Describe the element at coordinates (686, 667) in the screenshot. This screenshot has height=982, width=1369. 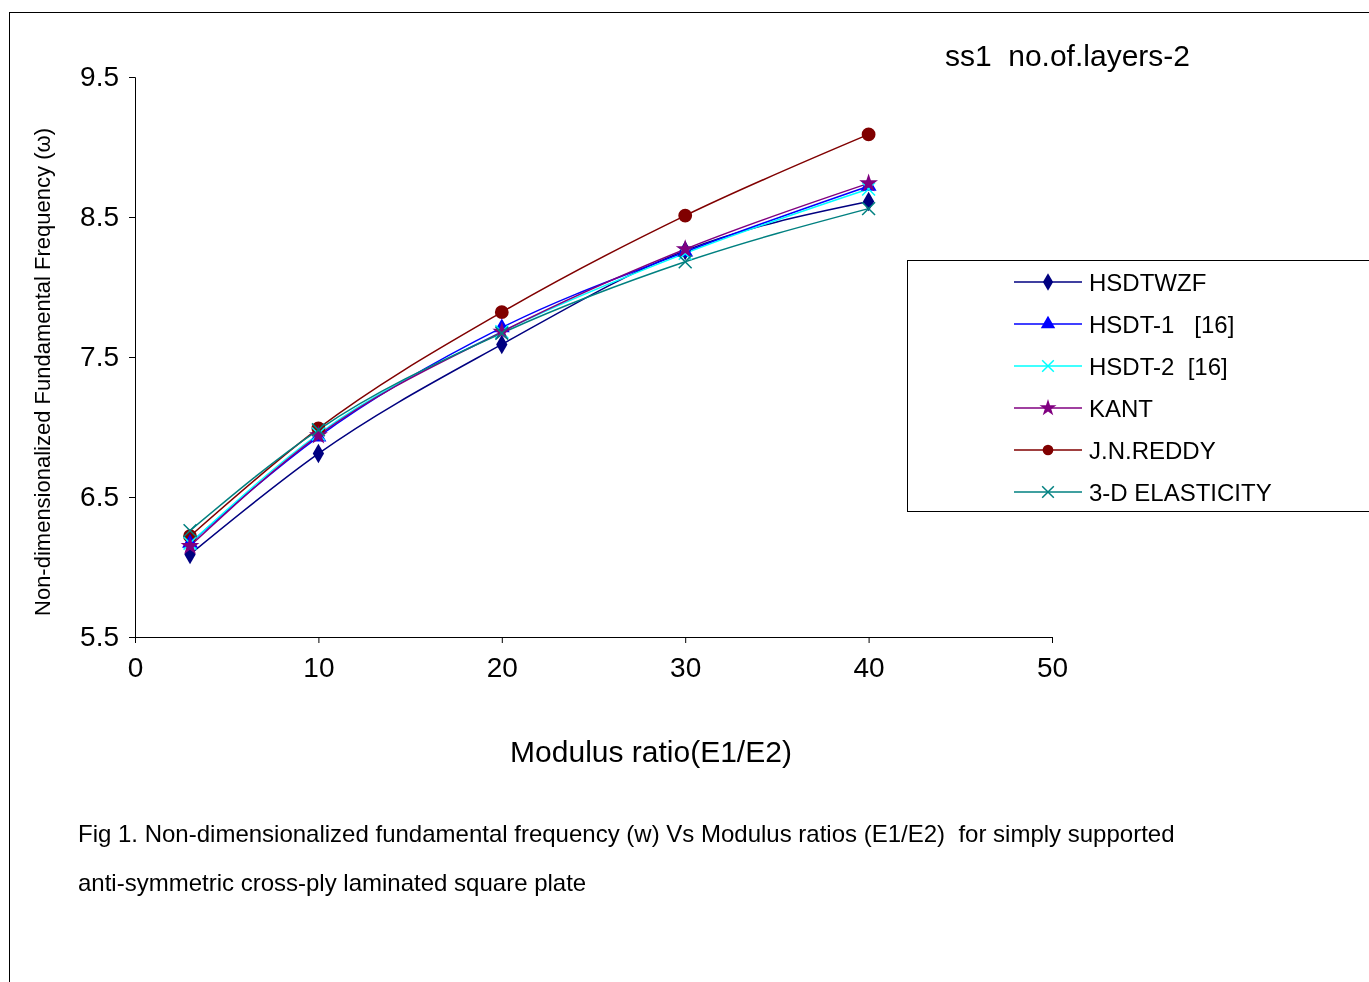
I see `x-tick-label: 30` at that location.